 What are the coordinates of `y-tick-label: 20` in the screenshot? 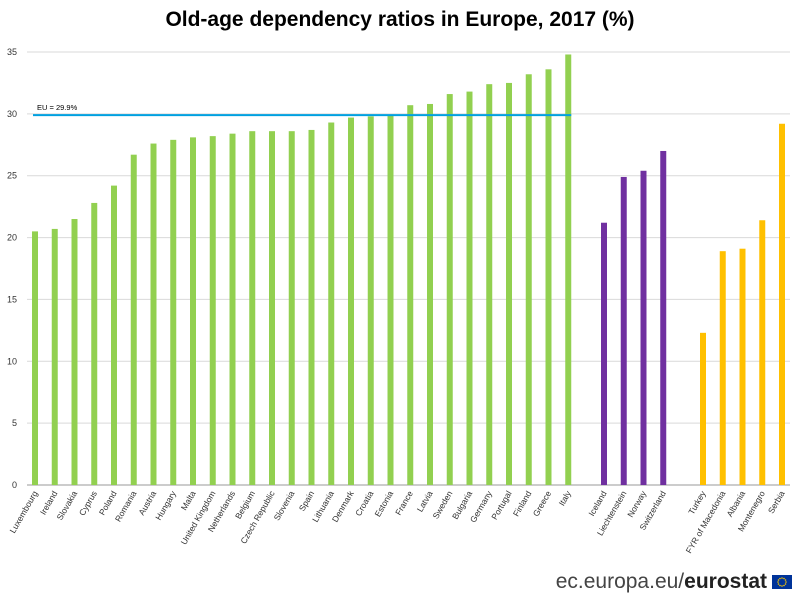 It's located at (12, 238).